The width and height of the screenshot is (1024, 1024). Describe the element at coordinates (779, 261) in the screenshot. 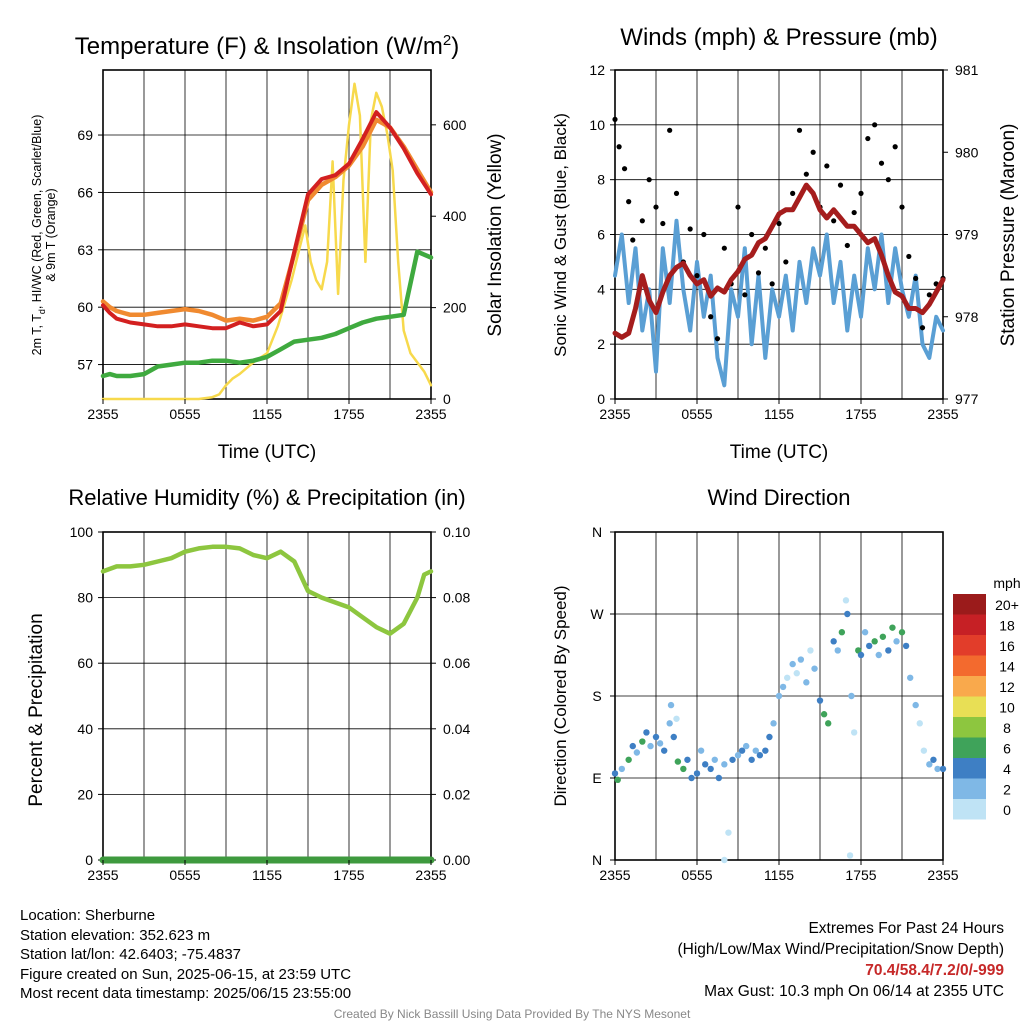

I see `pressure-line` at that location.